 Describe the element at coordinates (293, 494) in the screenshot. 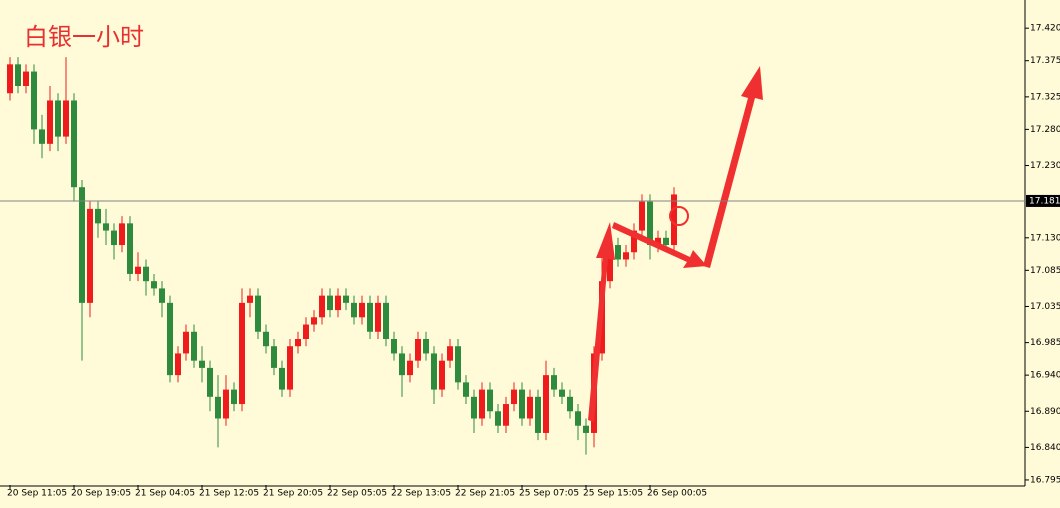

I see `x-tick-label: 21 Sep 20:05` at that location.